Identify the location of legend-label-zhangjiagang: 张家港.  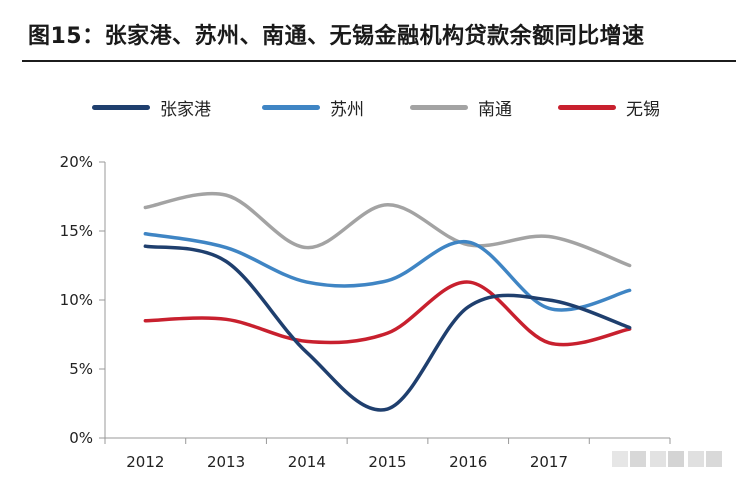
(185, 110).